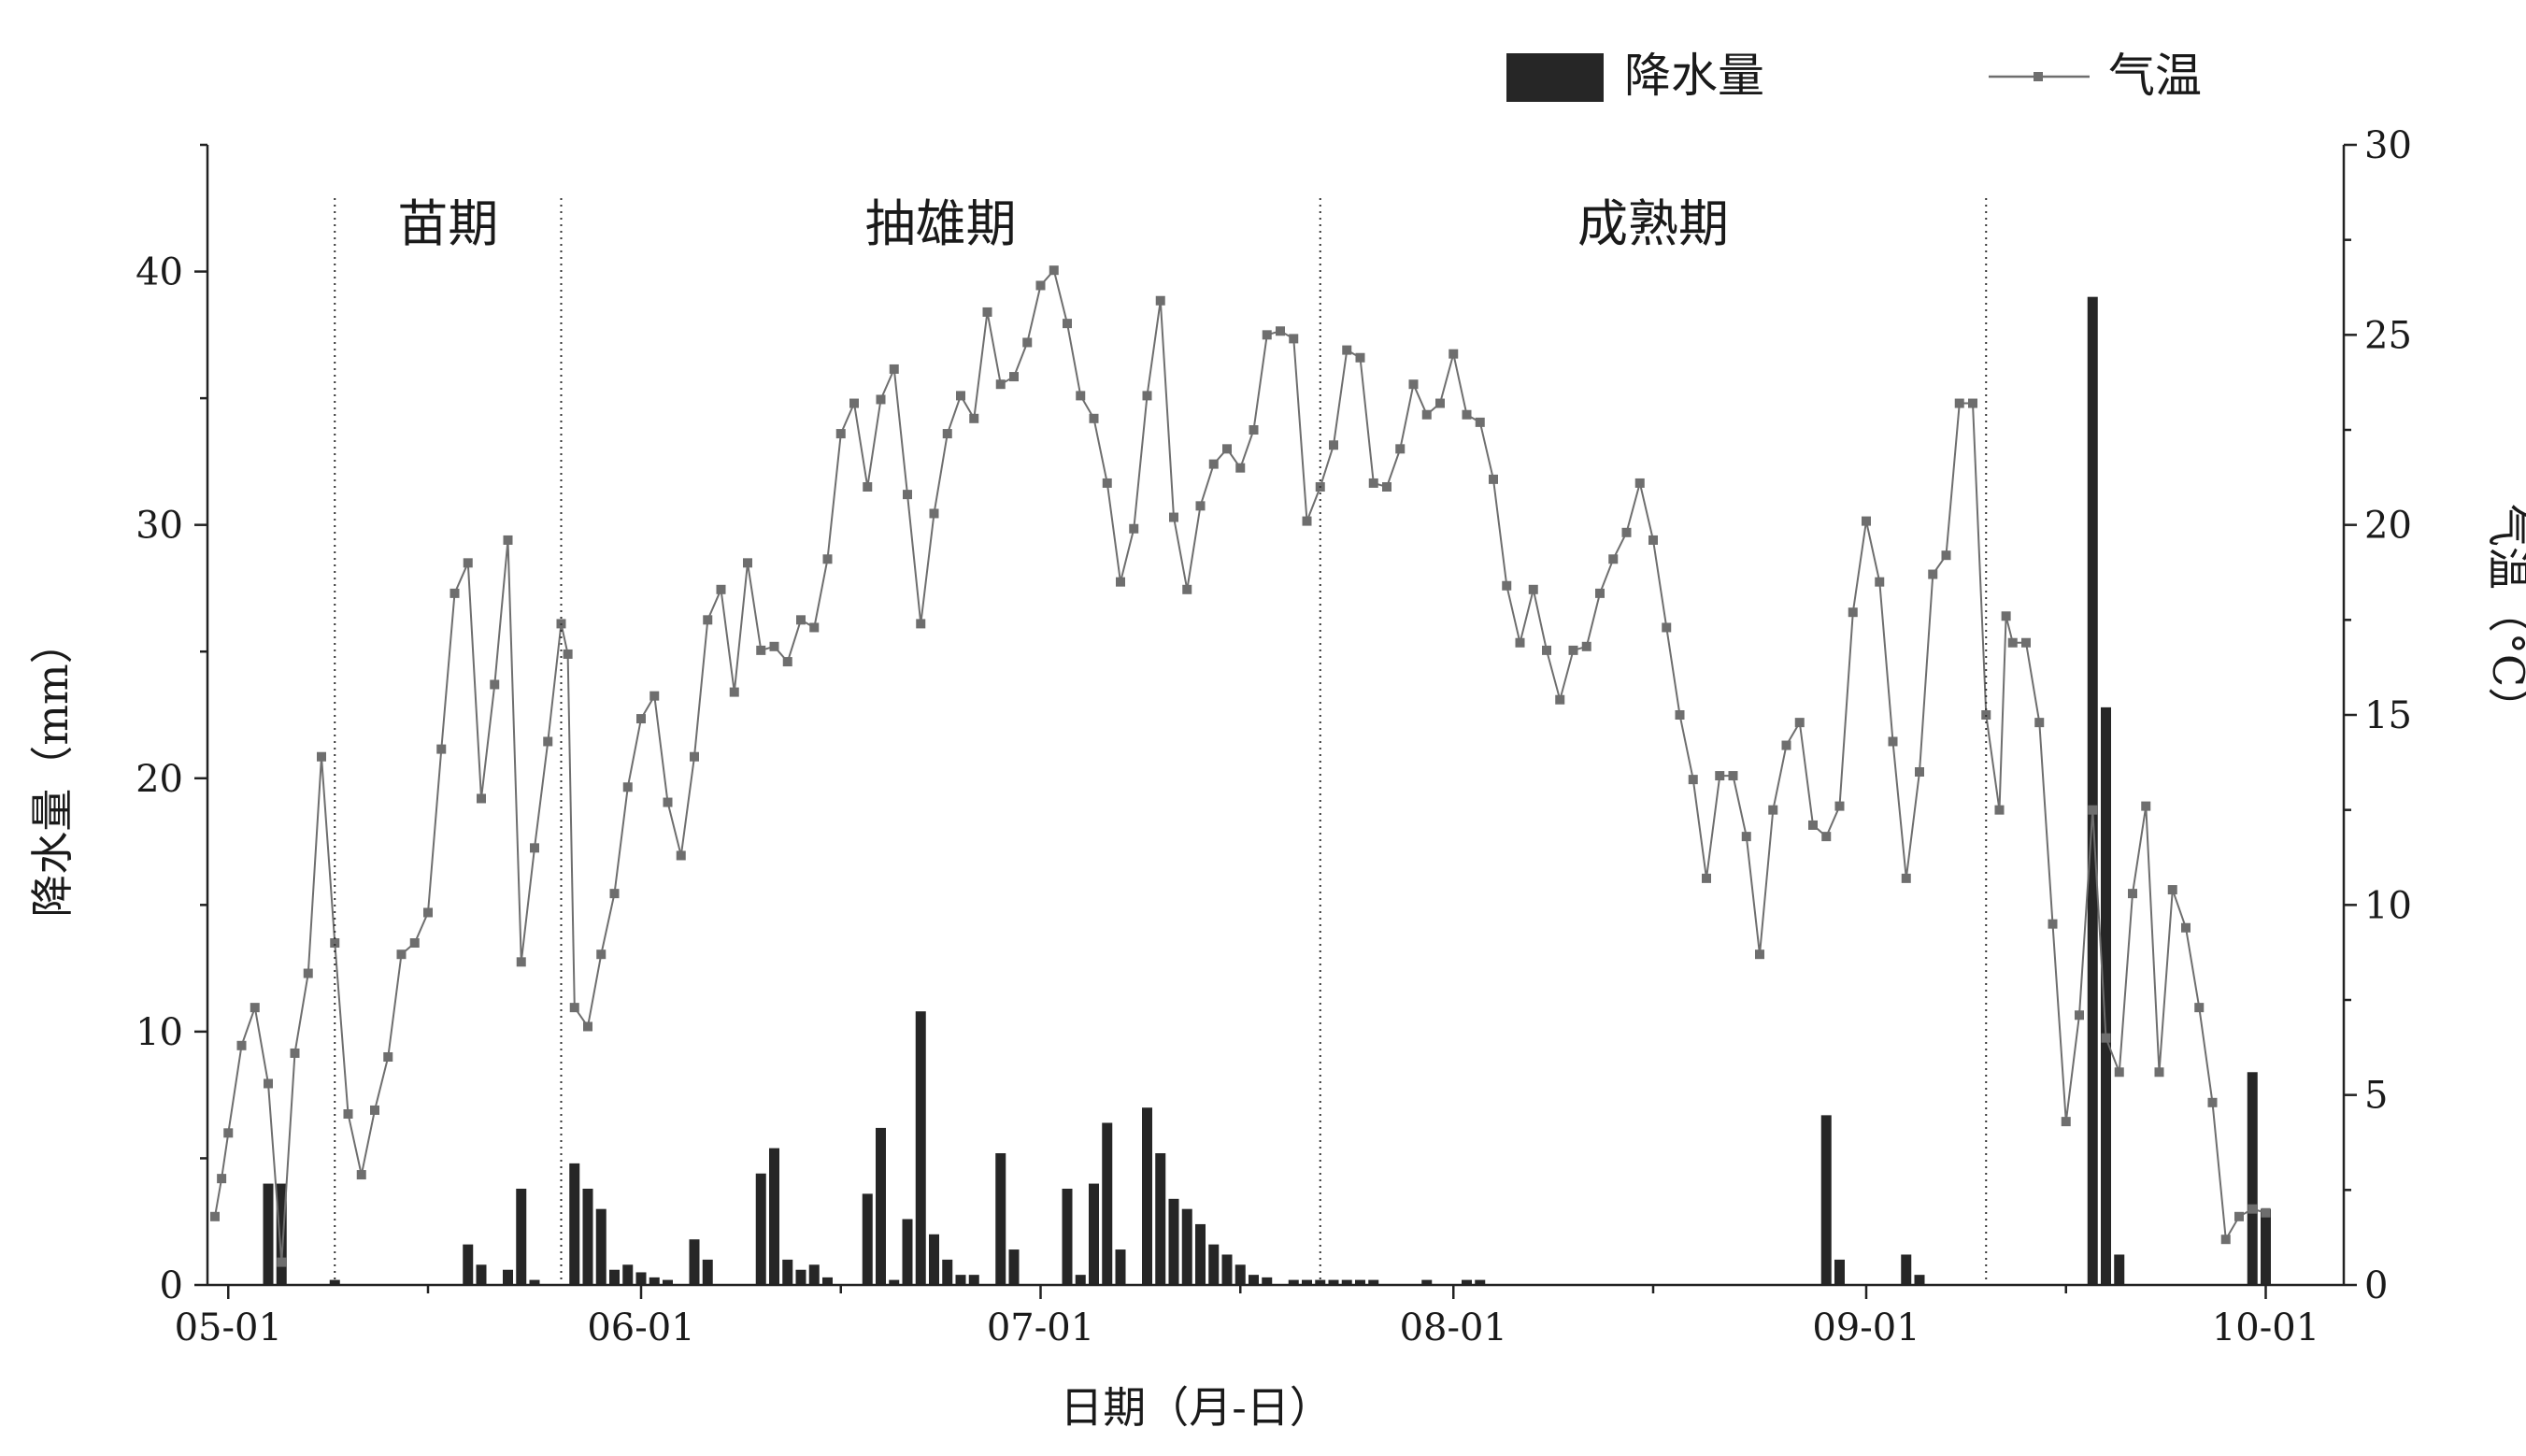 Image resolution: width=2526 pixels, height=1456 pixels. I want to click on y-right-tick-label: 15, so click(2388, 715).